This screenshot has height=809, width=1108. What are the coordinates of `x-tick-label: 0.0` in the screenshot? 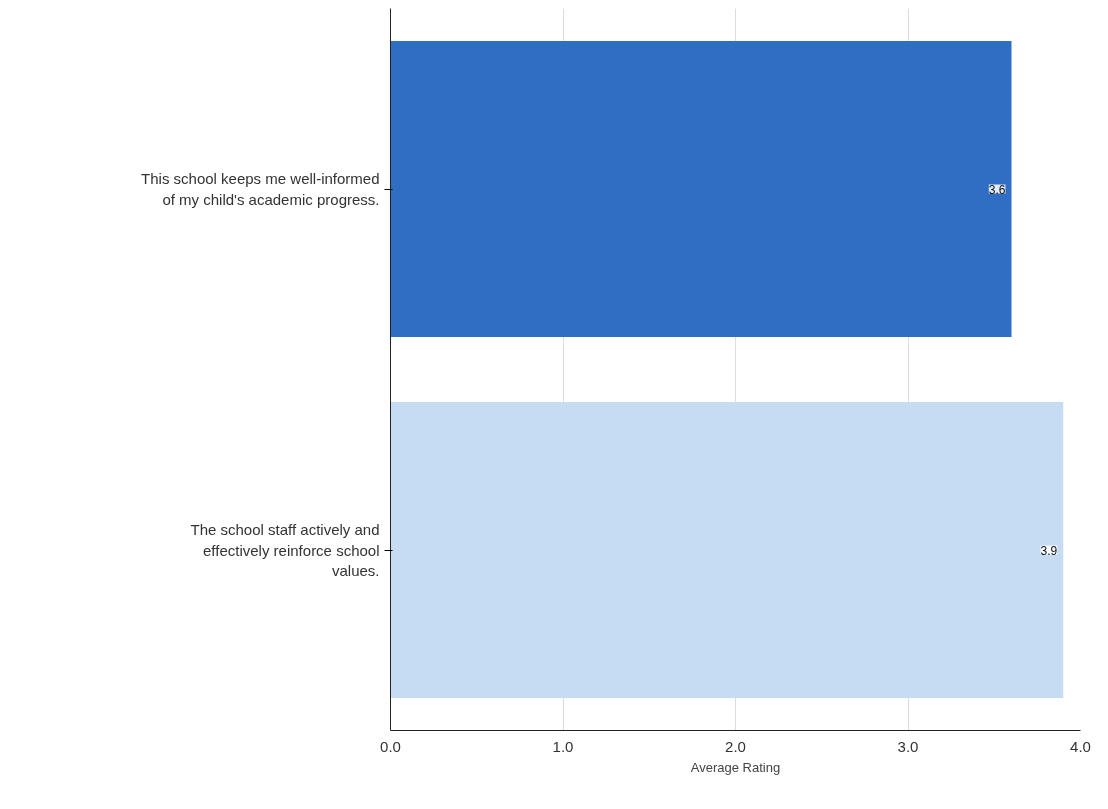 It's located at (390, 746).